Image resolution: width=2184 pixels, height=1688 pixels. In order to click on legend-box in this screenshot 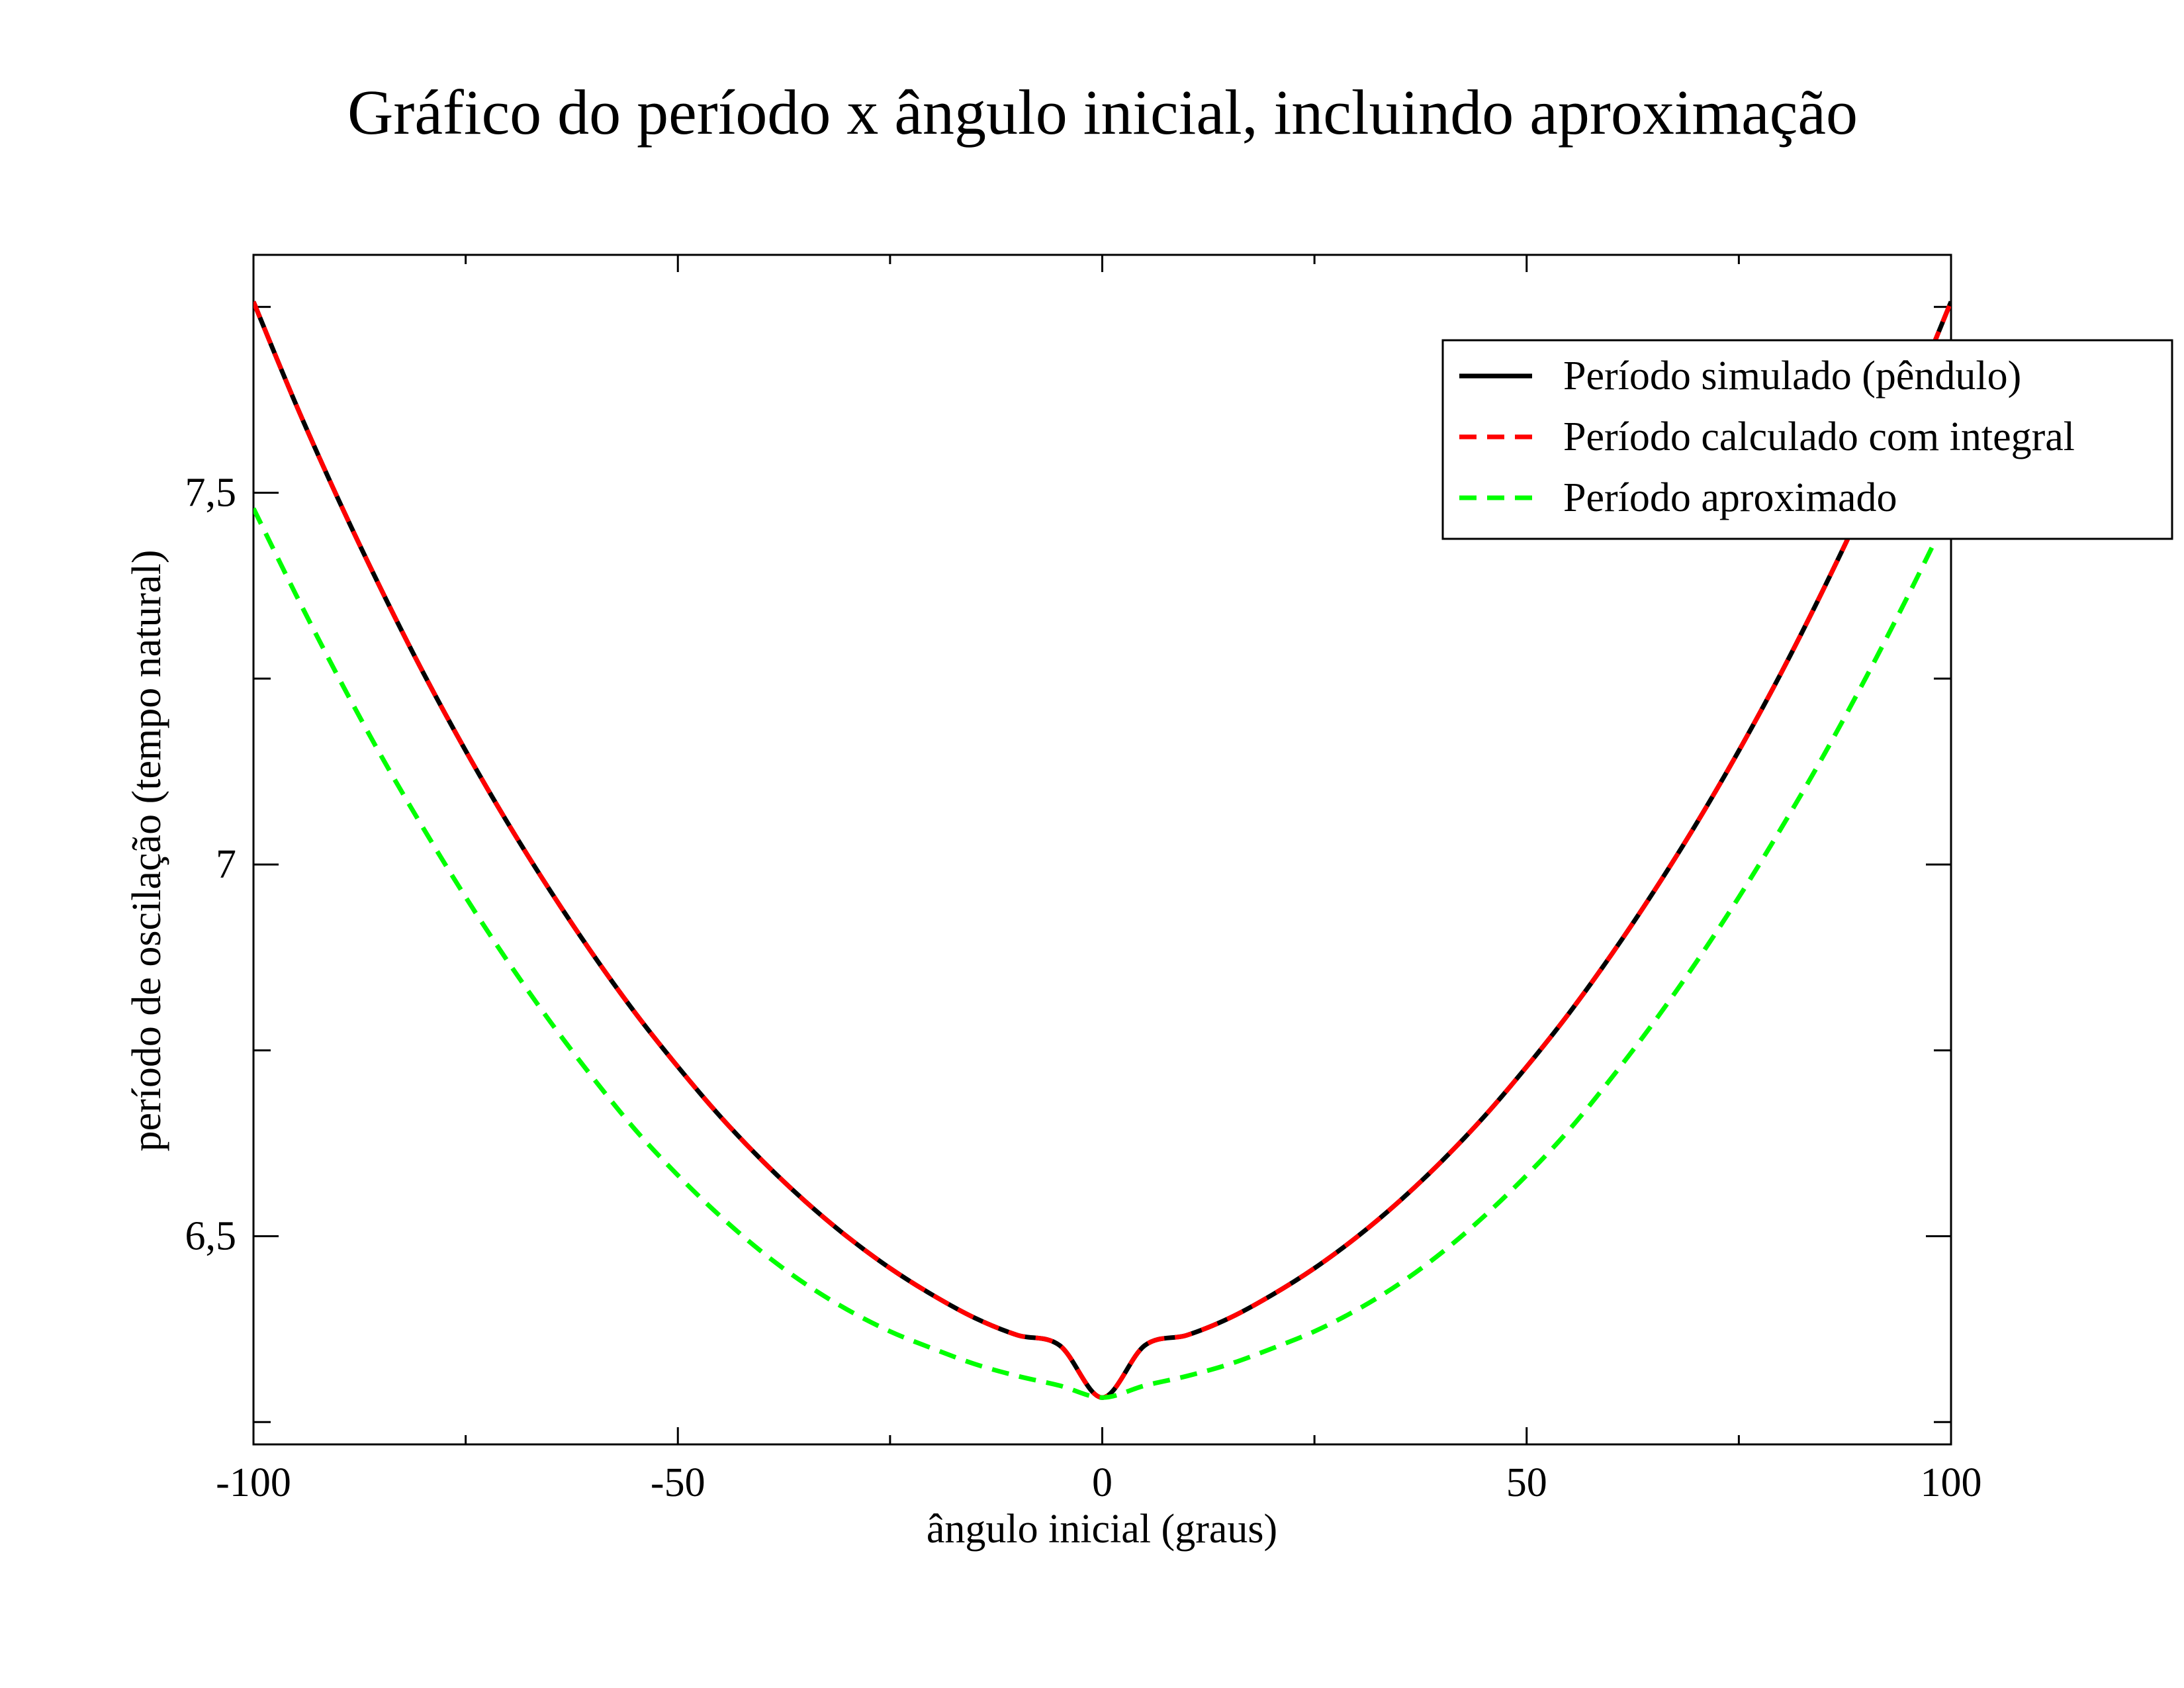, I will do `click(1807, 439)`.